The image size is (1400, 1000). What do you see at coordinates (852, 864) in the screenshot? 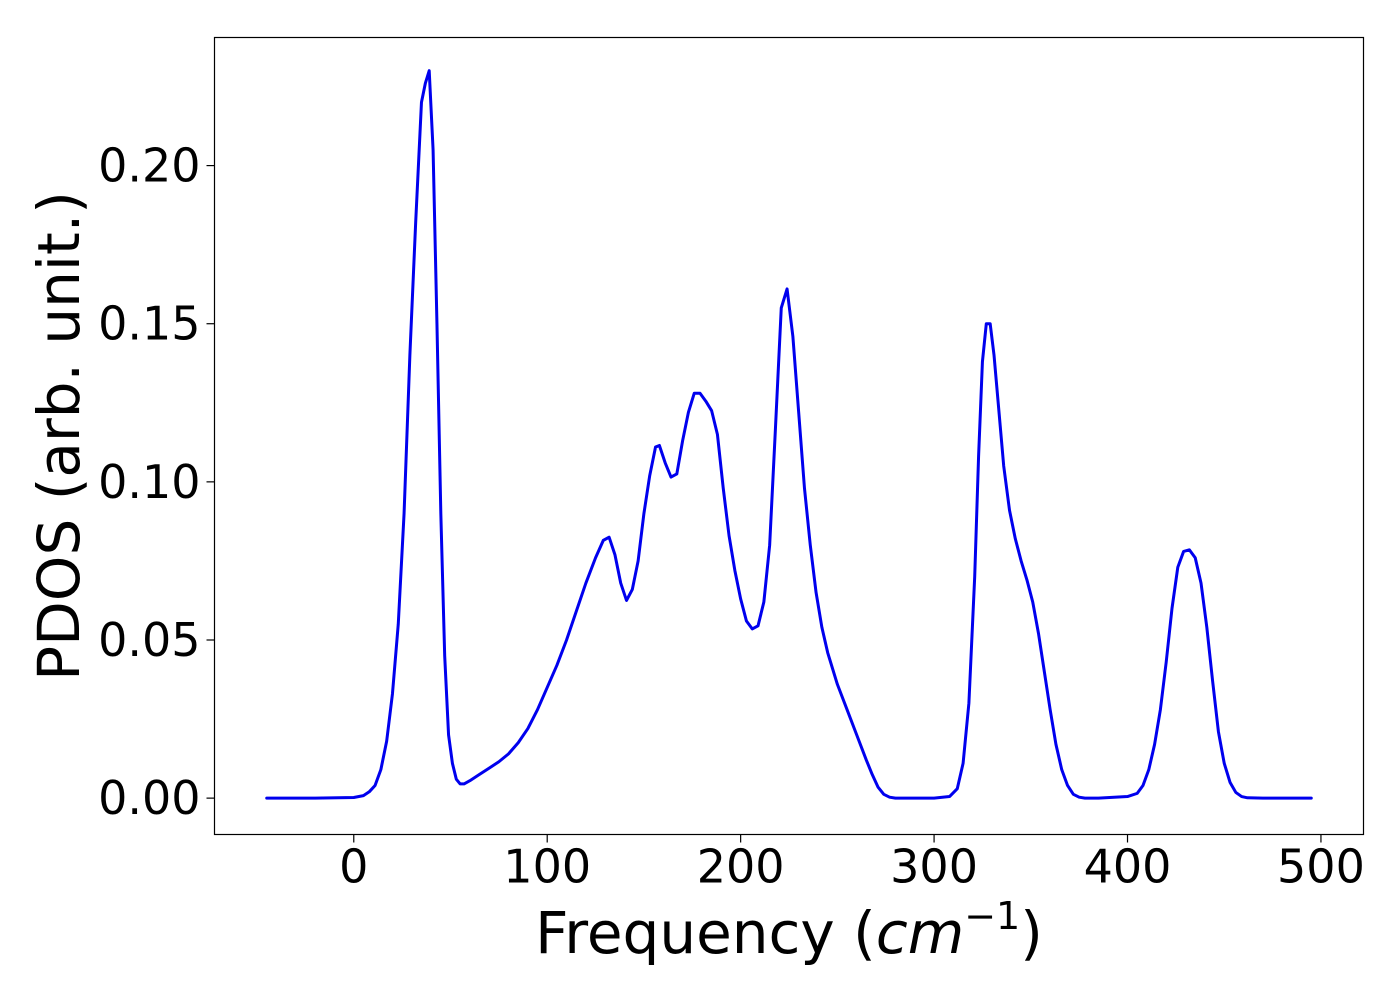
I see `x-axis-ticks: 0 100 200 300 400 500` at bounding box center [852, 864].